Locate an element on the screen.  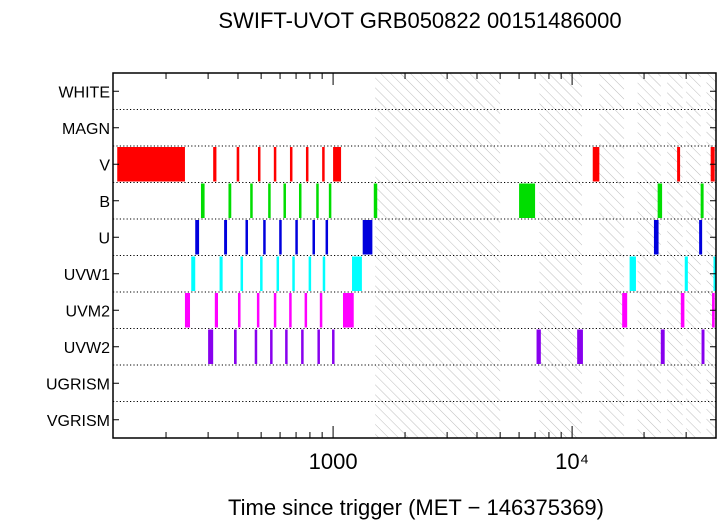
row-label-uvw2: UVW2 is located at coordinates (87, 348).